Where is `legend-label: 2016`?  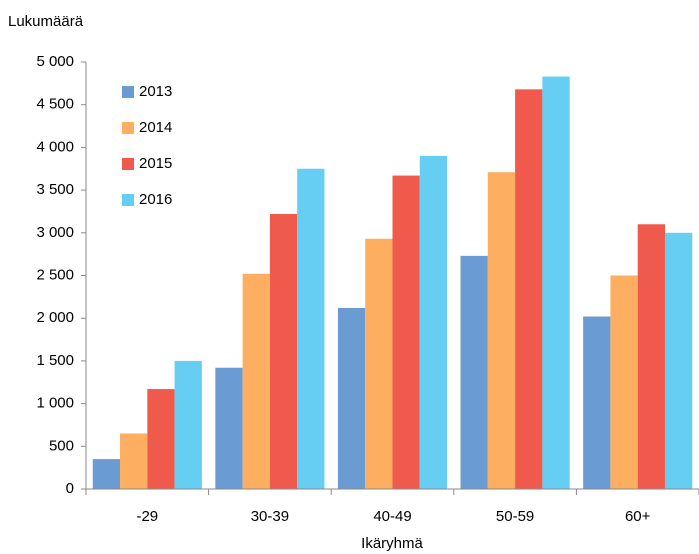
legend-label: 2016 is located at coordinates (155, 199).